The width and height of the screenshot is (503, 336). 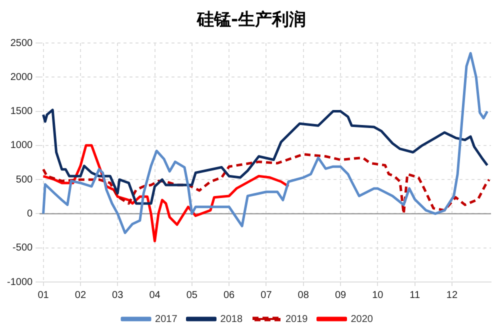 What do you see at coordinates (452, 295) in the screenshot?
I see `x-tick-label: 12` at bounding box center [452, 295].